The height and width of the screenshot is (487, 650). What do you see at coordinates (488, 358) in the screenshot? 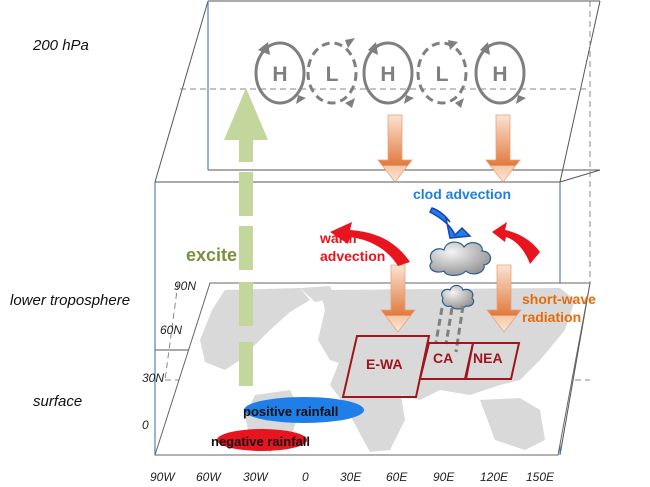
I see `region-label-nea: NEA` at bounding box center [488, 358].